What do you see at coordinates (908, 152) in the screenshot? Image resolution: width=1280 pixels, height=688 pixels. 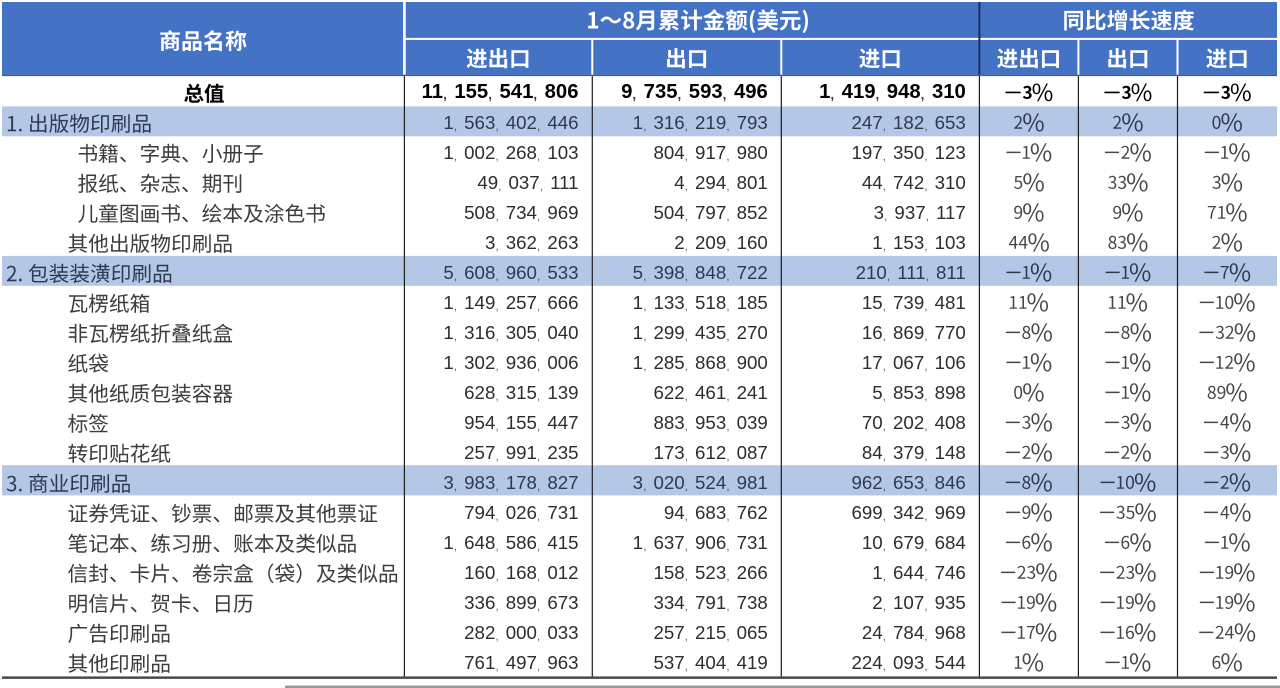 I see `svg-text: 197, 350, 123` at bounding box center [908, 152].